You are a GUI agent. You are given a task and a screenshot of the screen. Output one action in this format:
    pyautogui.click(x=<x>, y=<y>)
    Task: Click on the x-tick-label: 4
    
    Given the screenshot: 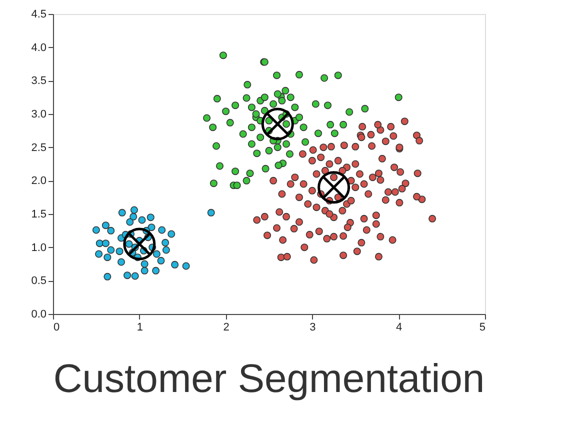 What is the action you would take?
    pyautogui.click(x=399, y=328)
    